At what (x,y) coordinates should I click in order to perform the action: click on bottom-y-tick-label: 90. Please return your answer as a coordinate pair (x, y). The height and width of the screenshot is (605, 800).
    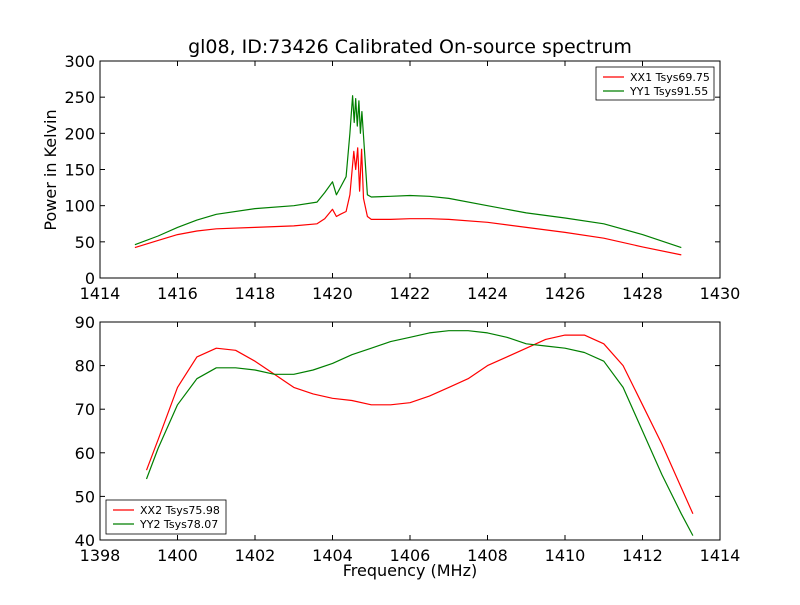
    Looking at the image, I should click on (85, 322).